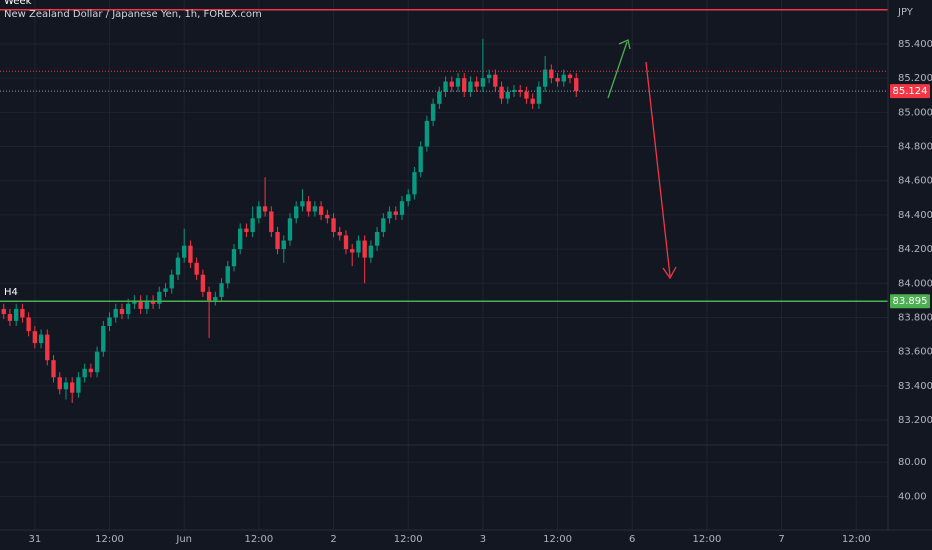  I want to click on y-tick-label: 85.200, so click(915, 78).